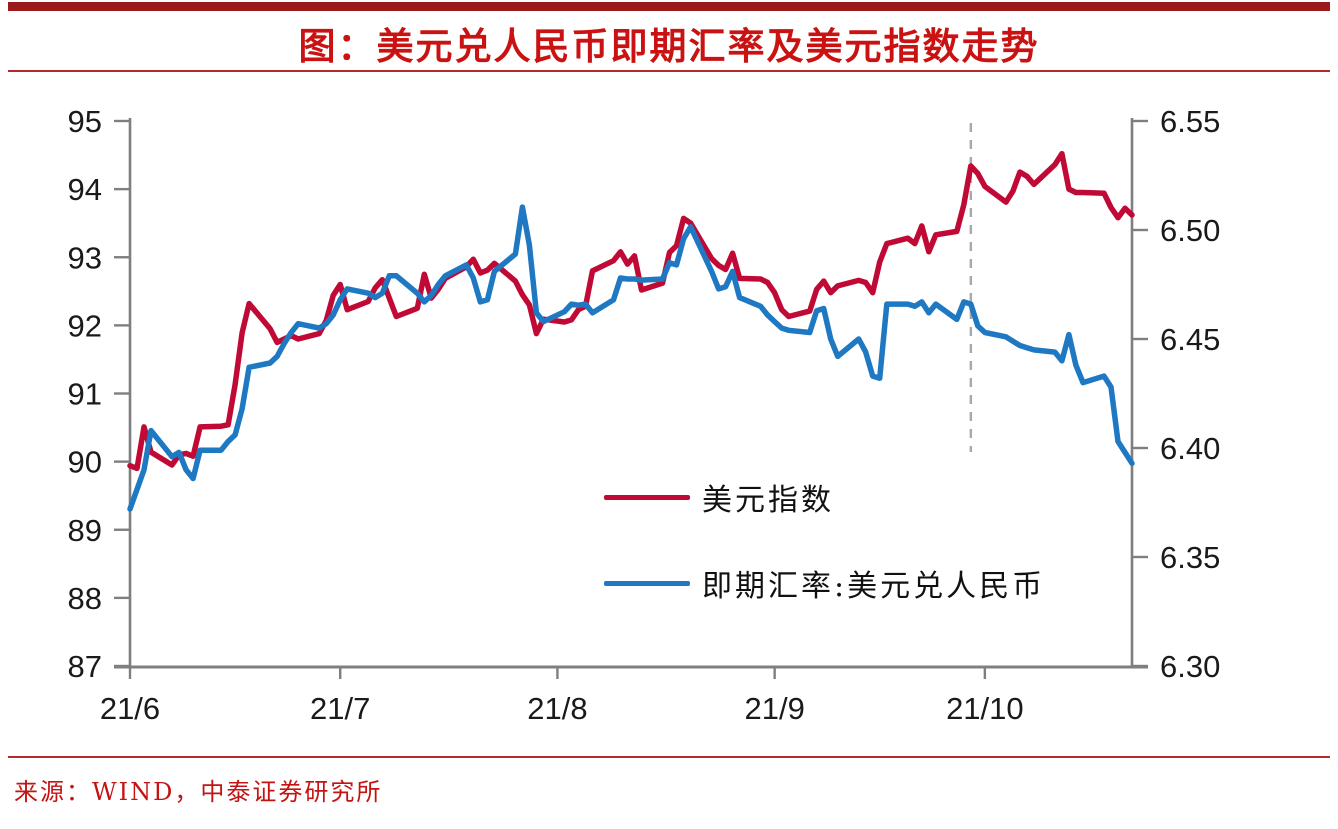 This screenshot has height=829, width=1338. Describe the element at coordinates (1190, 339) in the screenshot. I see `y-axis-right-label: 6.45` at that location.